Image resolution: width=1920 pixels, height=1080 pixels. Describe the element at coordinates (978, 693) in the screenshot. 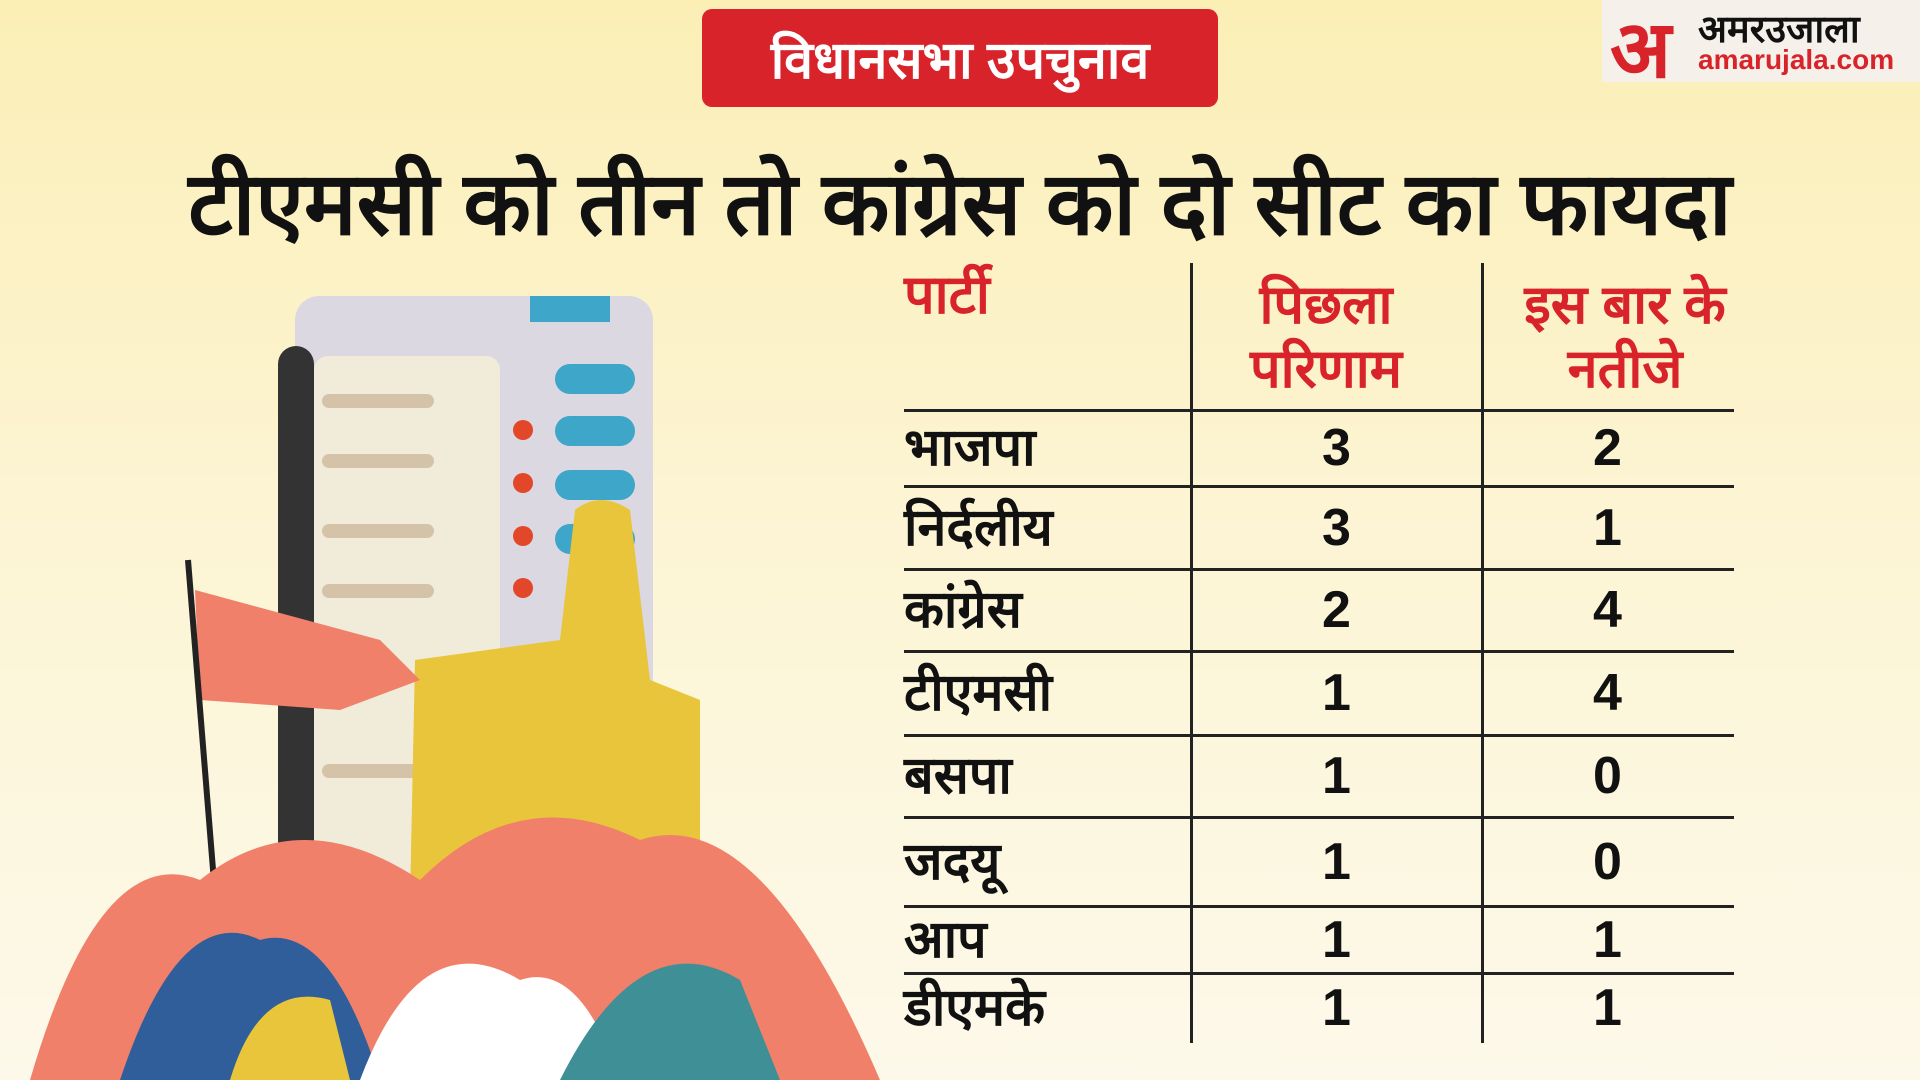

I see `party-name: टीएमसी` at that location.